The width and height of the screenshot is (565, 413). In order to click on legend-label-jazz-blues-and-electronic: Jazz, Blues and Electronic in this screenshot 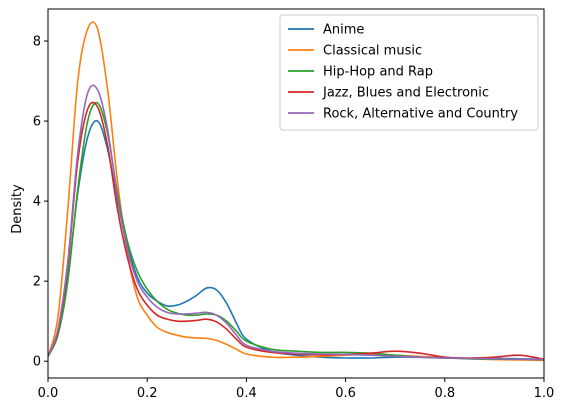, I will do `click(405, 93)`.